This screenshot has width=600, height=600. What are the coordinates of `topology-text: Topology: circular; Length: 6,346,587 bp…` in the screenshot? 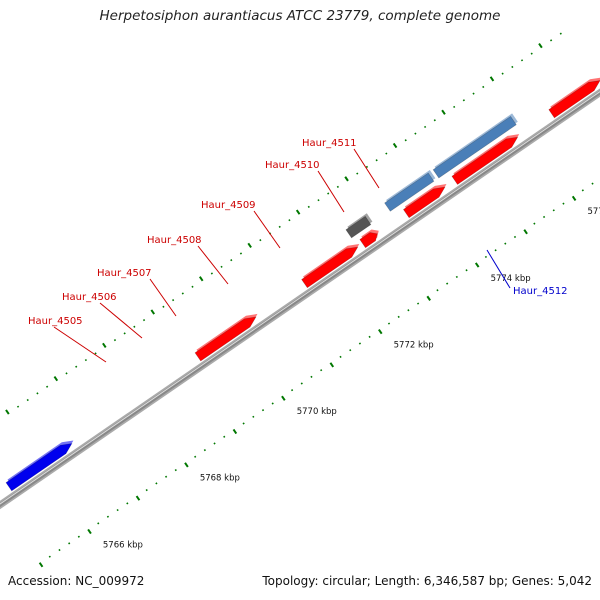 It's located at (427, 581).